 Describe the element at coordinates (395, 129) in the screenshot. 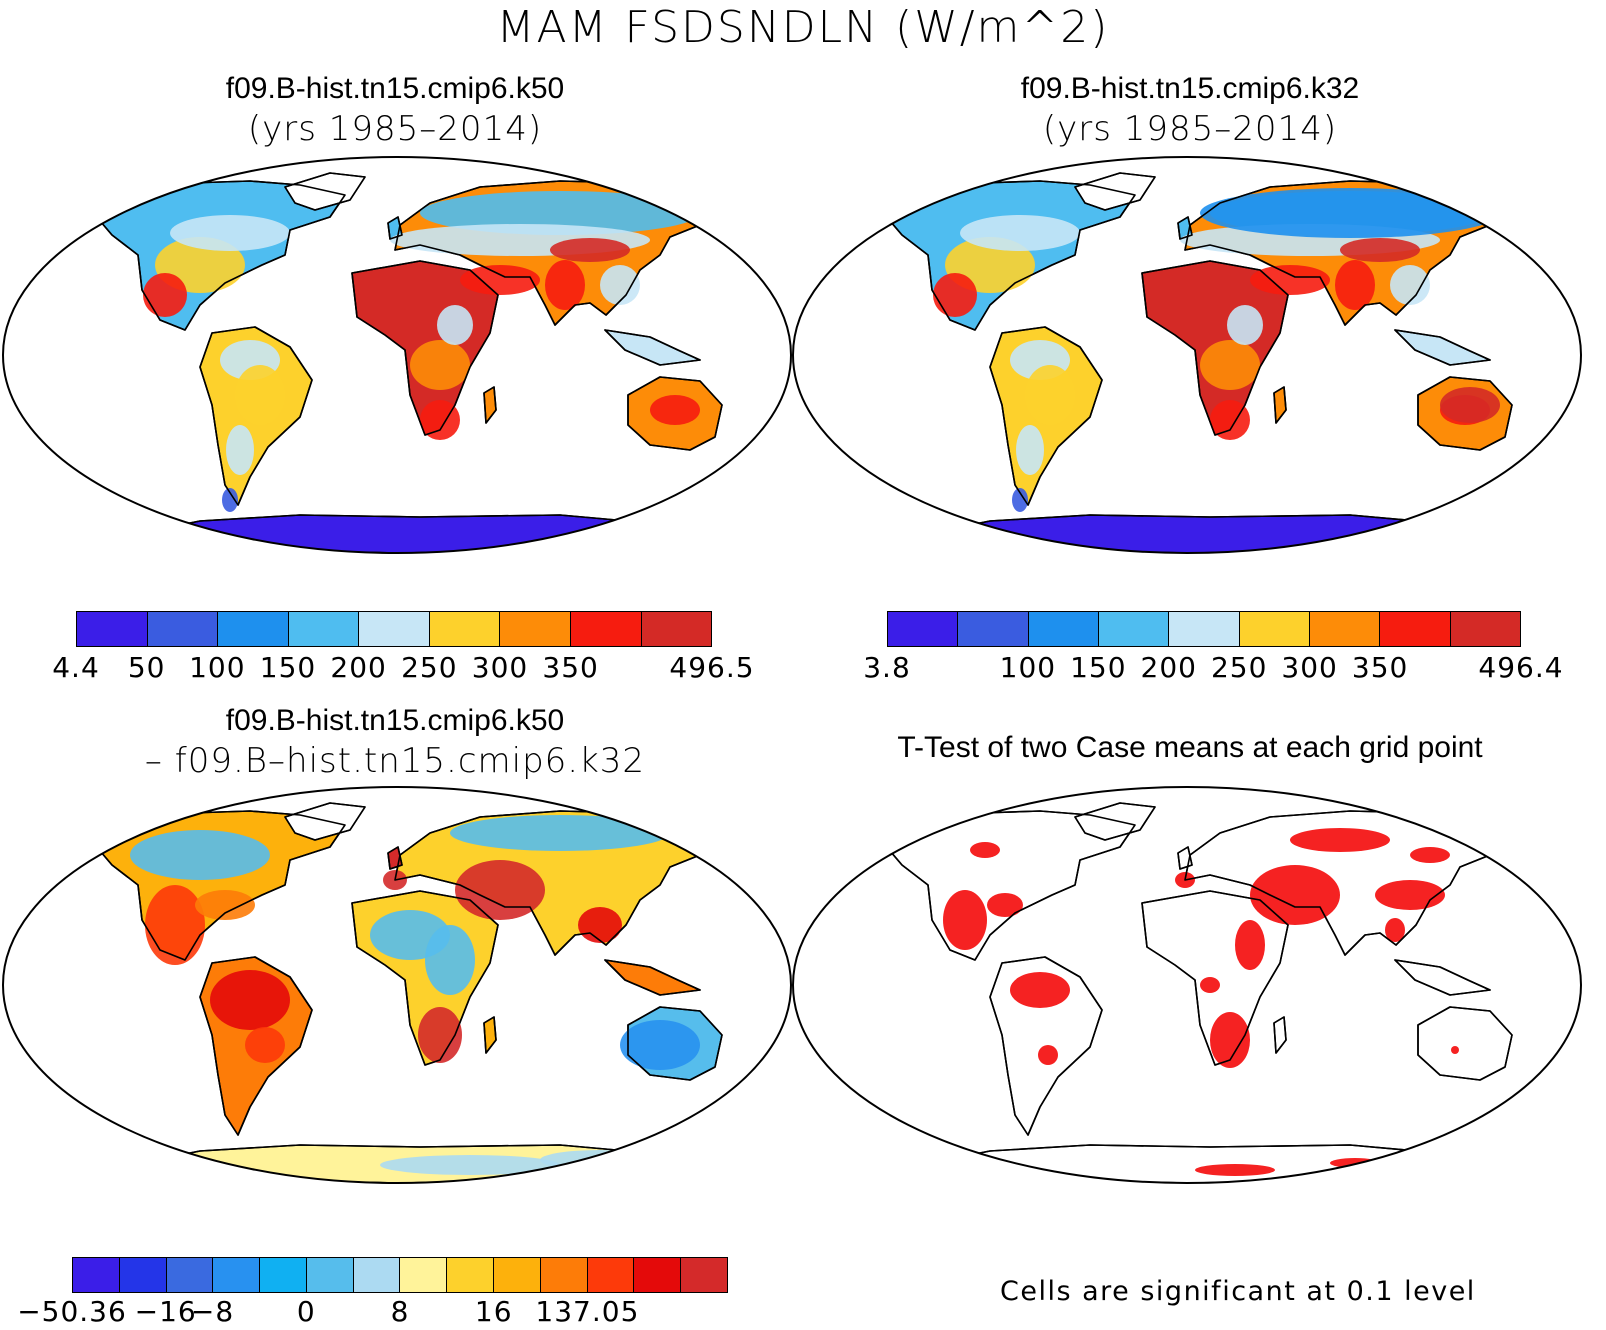

I see `panel-k50-subtitle: (yrs 1985–2014)` at that location.